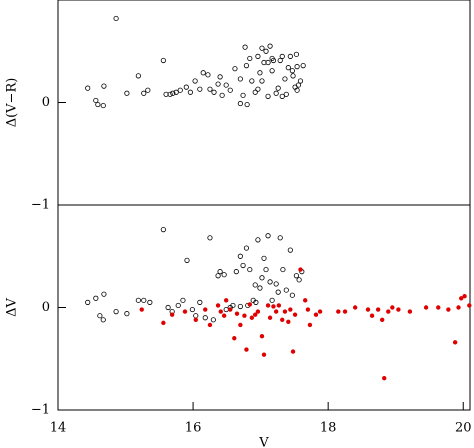 This screenshot has width=474, height=448. What do you see at coordinates (46, 102) in the screenshot?
I see `y-tick-label: 0` at bounding box center [46, 102].